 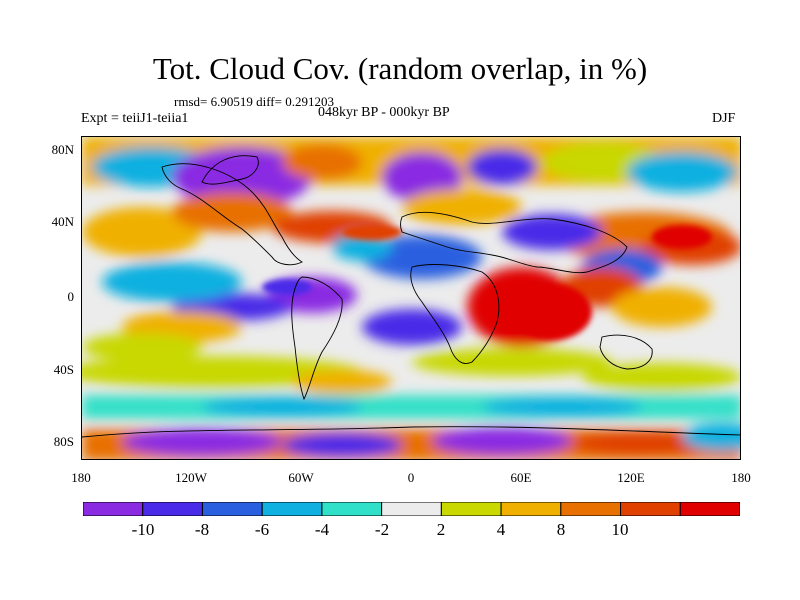 I want to click on colorbar-label: 10, so click(x=620, y=529).